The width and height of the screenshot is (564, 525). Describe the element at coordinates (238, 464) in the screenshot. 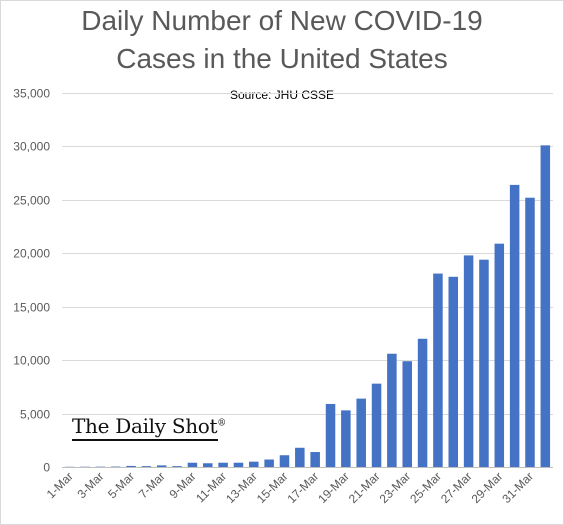

I see `bar-12-Mar` at that location.